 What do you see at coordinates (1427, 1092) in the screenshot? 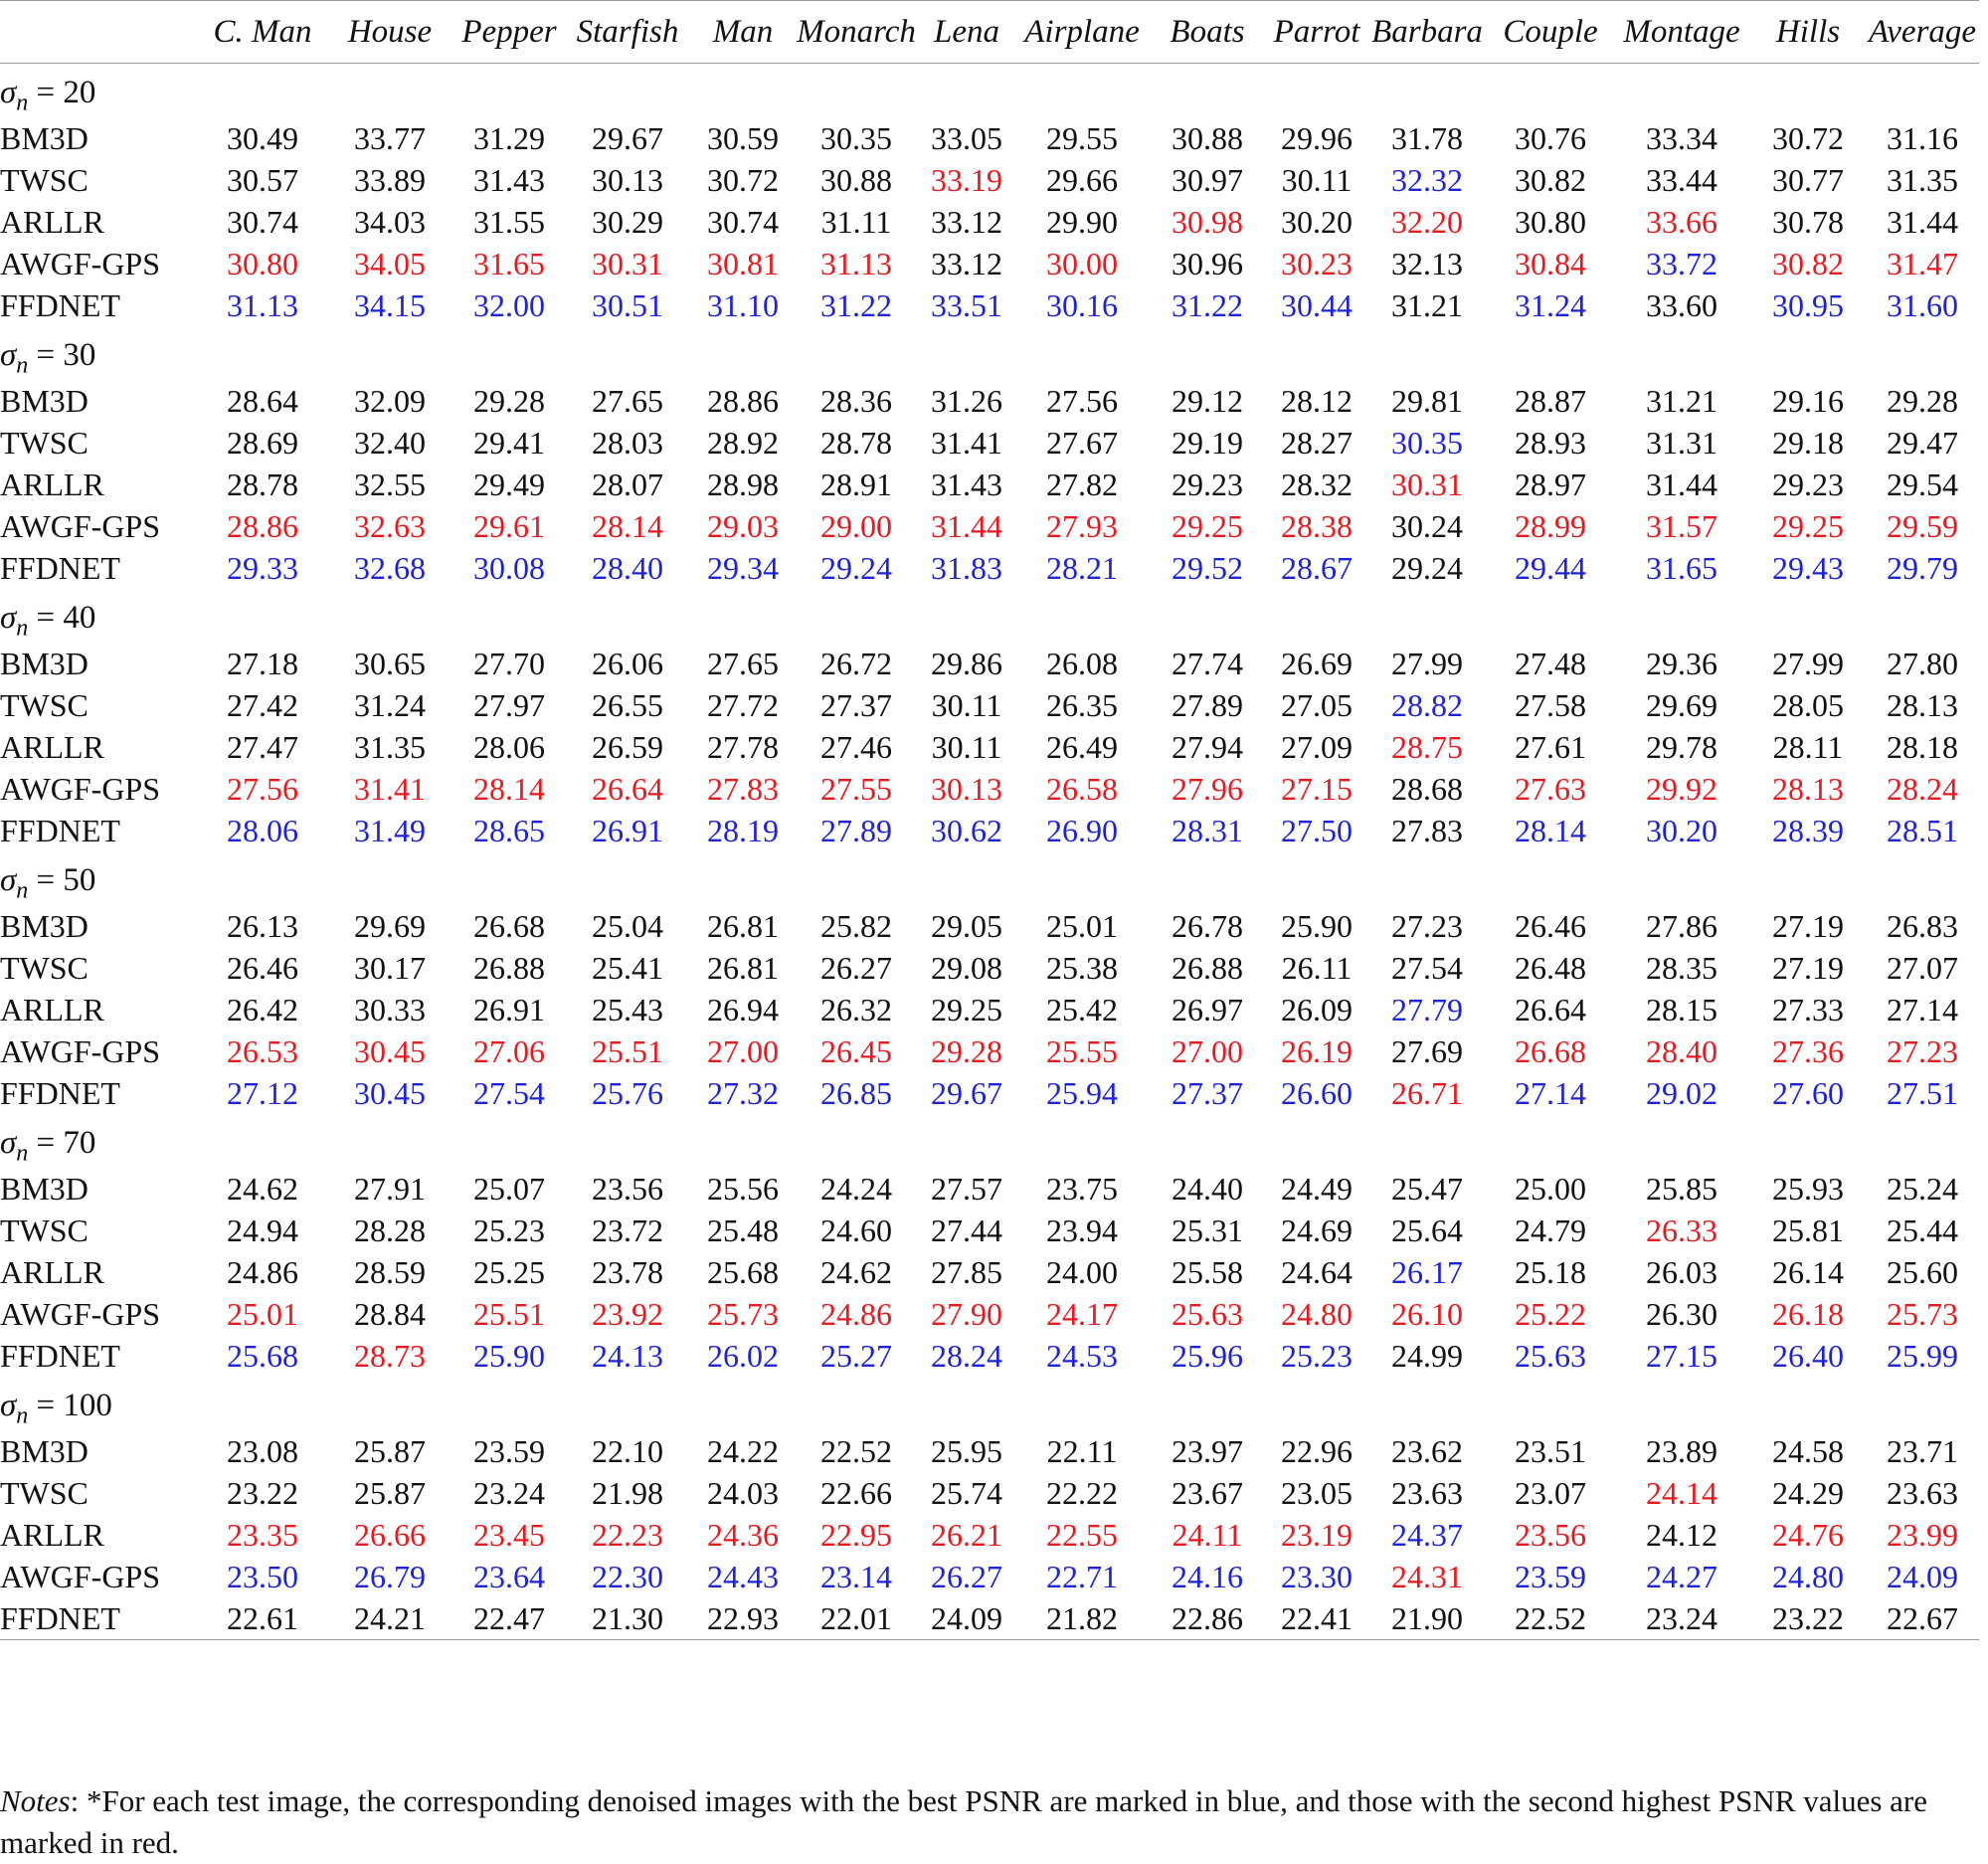
I see `psnr-value-cell: 26.71` at bounding box center [1427, 1092].